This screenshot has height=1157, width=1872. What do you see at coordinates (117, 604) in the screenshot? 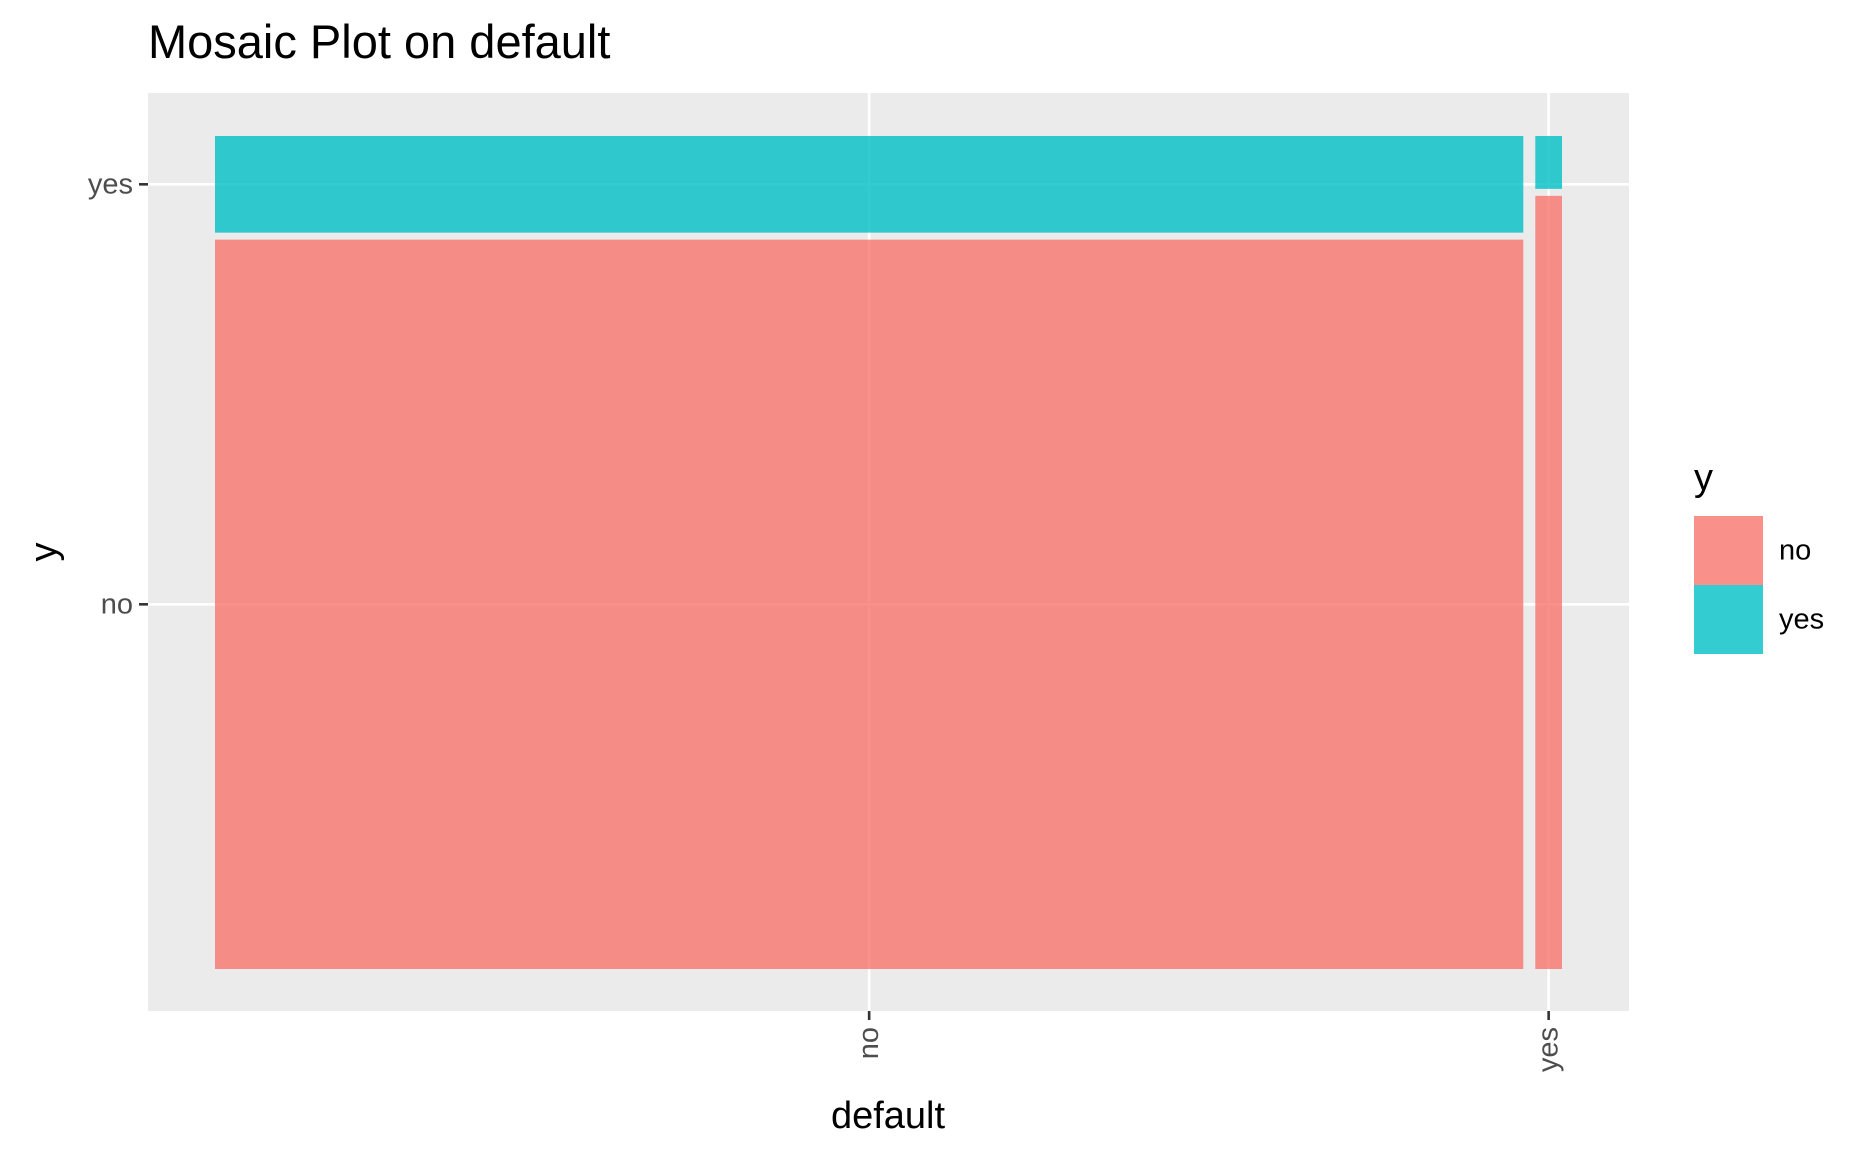
I see `y-tick-label-no: no` at bounding box center [117, 604].